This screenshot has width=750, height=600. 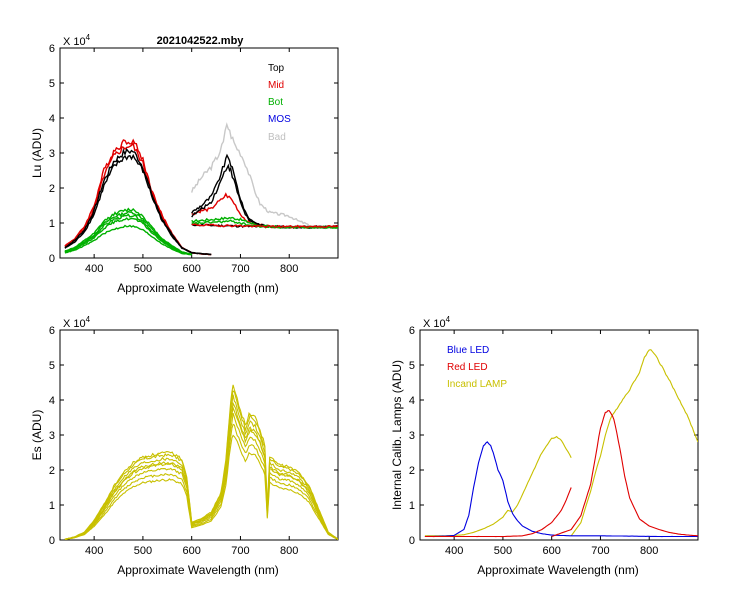 I want to click on es-plot-area: 0 1 2 3 4 5 6 400 500 600 700 800, so click(x=194, y=441).